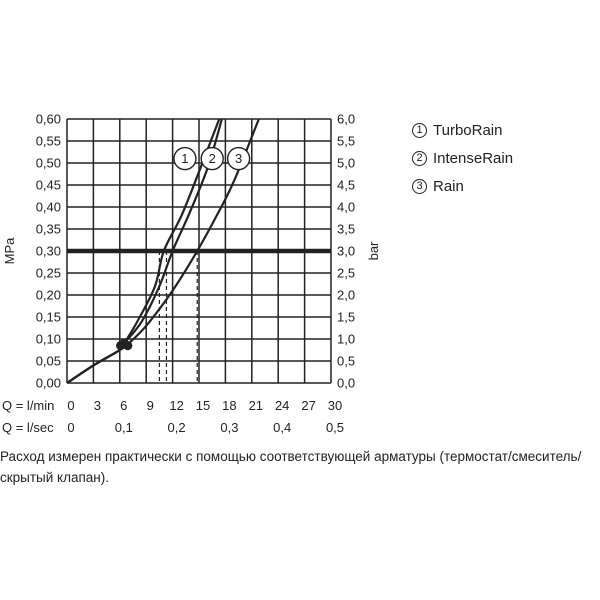 This screenshot has height=600, width=600. I want to click on y-left-tick-label: 0,40, so click(48, 207).